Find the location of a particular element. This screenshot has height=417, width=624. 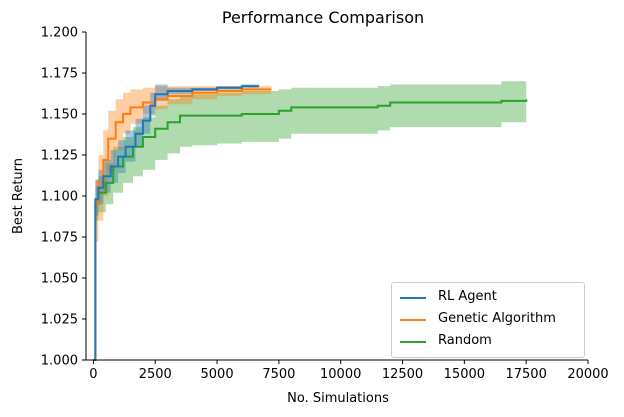

x-tick-label: 2500 is located at coordinates (155, 374).